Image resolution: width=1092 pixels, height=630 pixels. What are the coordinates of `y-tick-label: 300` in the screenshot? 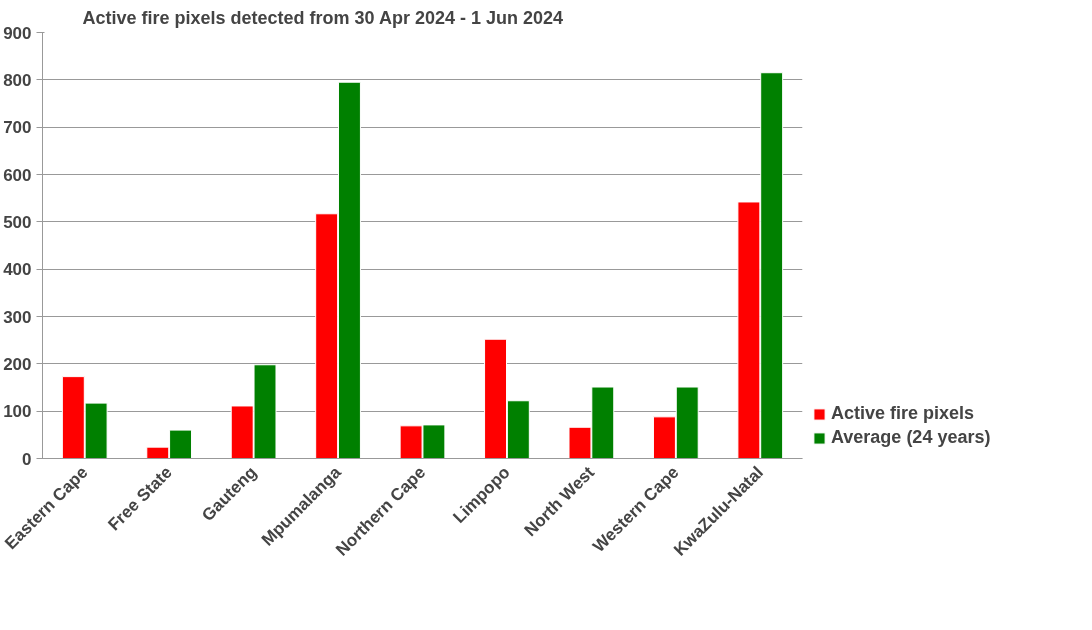 It's located at (17, 317).